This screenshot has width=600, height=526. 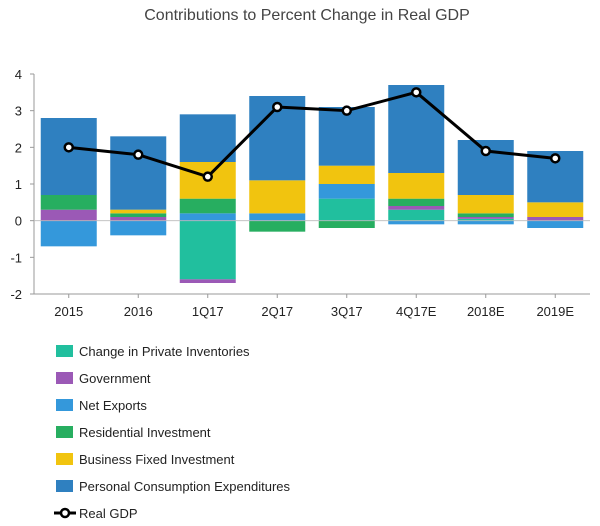 I want to click on legend-label: Personal Consumption Expenditures, so click(x=185, y=486).